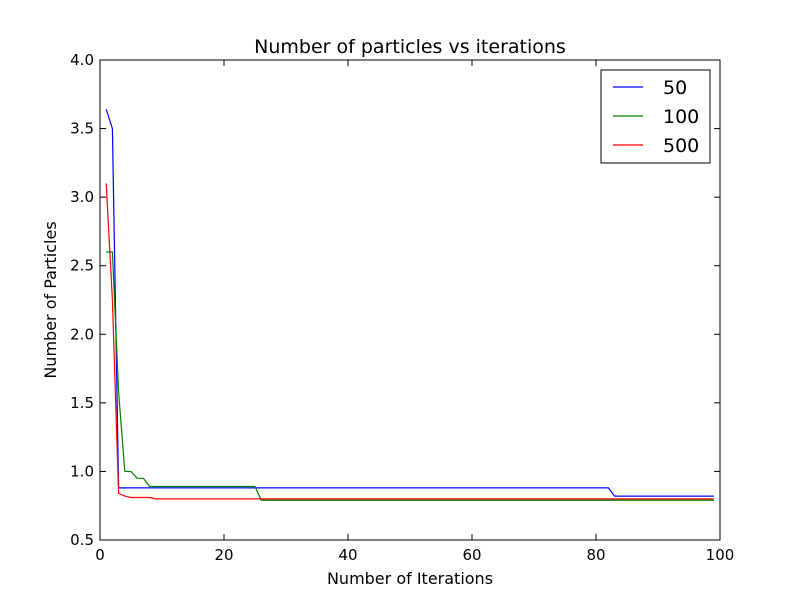  I want to click on y-tick-label: 1.5, so click(82, 403).